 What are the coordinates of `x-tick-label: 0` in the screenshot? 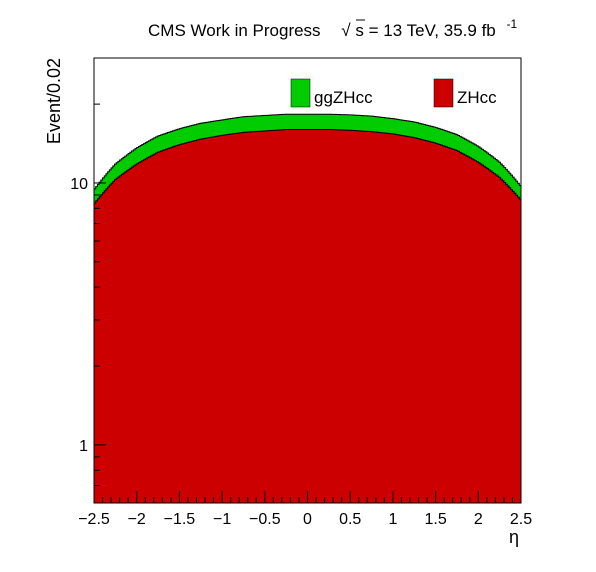 It's located at (307, 519).